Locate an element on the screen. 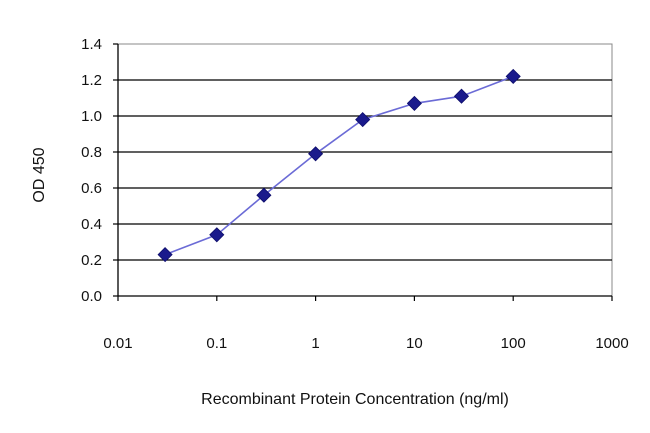 Image resolution: width=650 pixels, height=433 pixels. y-tick-label-1: 0.2 is located at coordinates (91, 260).